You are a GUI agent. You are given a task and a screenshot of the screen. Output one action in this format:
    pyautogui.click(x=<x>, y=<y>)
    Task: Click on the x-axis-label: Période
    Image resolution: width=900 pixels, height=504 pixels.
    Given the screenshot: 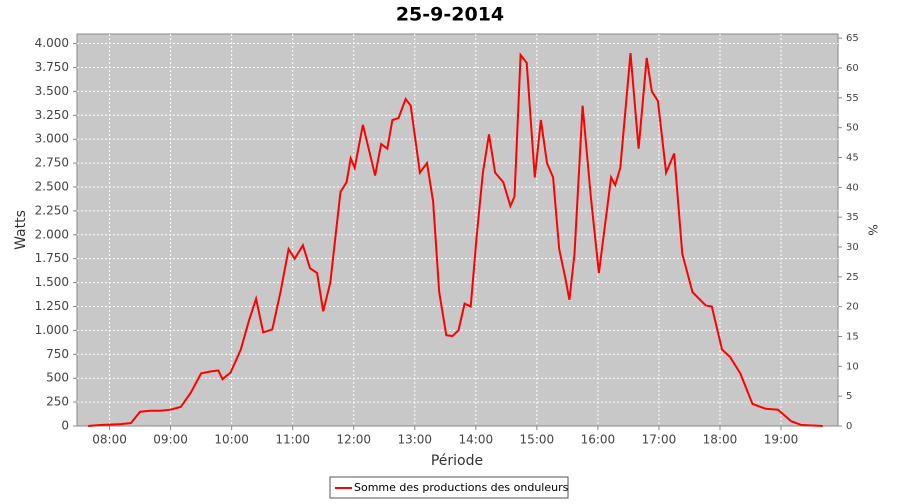 What is the action you would take?
    pyautogui.click(x=457, y=461)
    